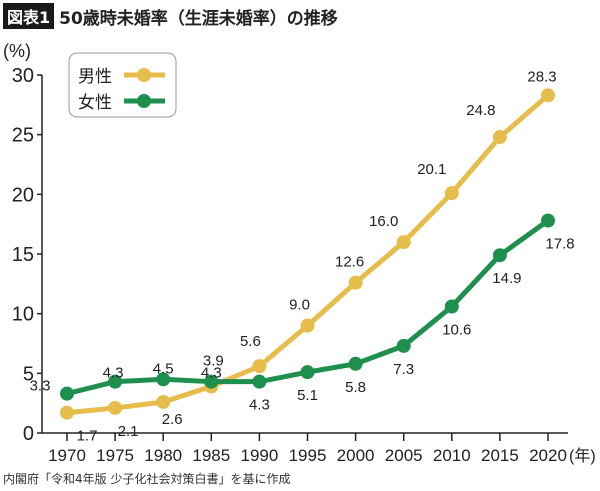 The width and height of the screenshot is (600, 491). I want to click on data-label: 2.6, so click(172, 419).